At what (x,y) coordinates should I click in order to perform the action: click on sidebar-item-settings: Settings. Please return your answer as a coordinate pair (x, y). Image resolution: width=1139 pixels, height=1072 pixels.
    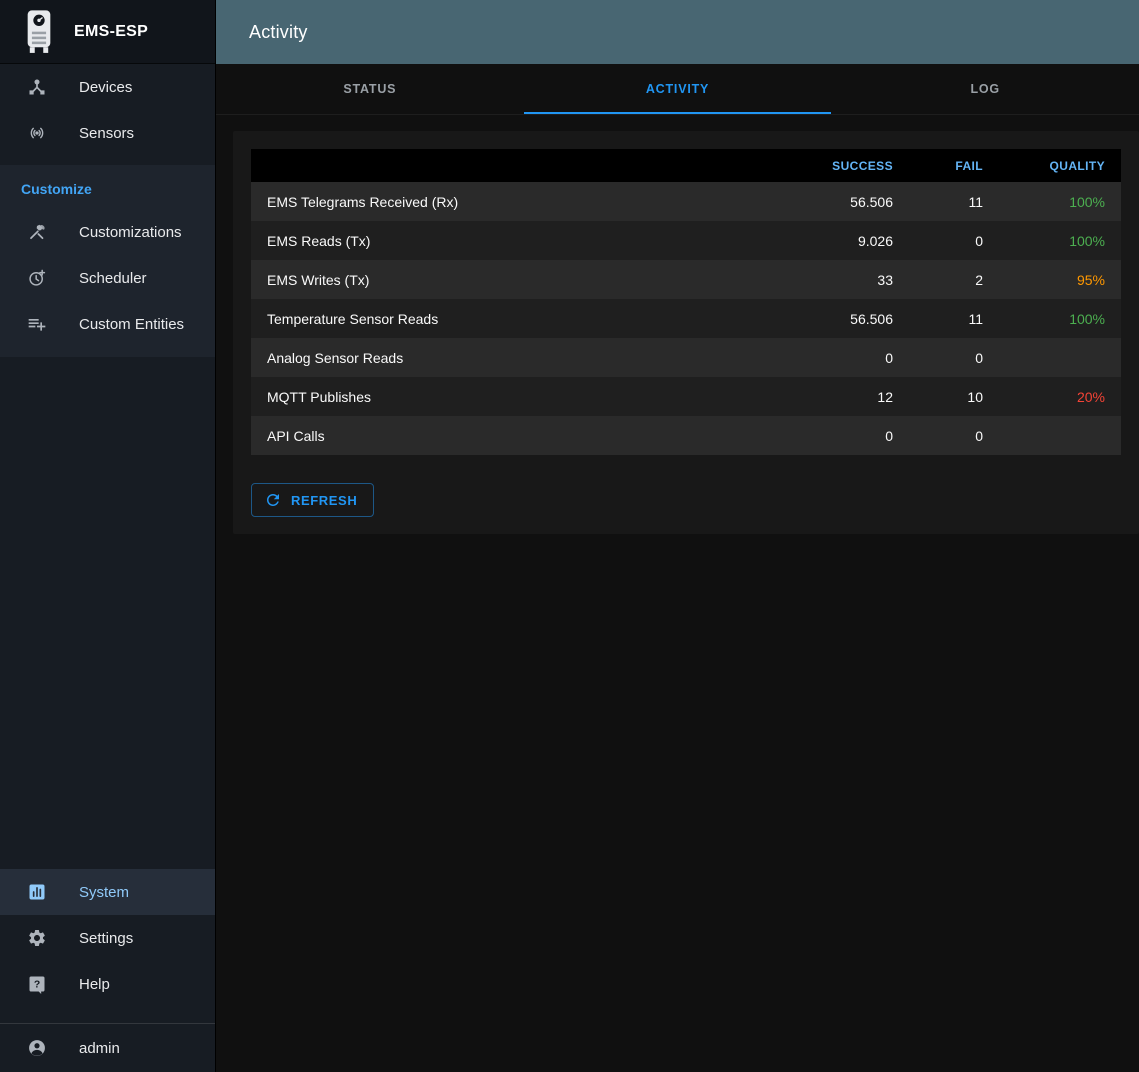
    Looking at the image, I should click on (107, 938).